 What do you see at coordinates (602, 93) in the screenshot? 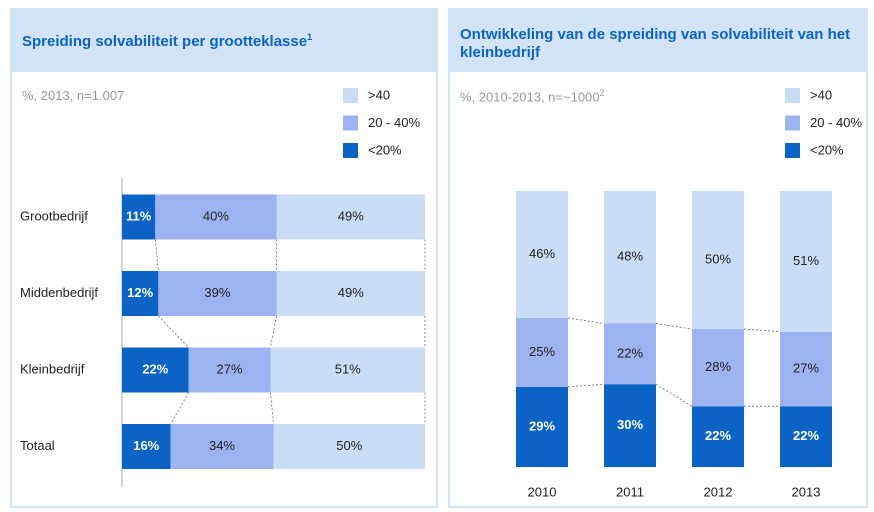
I see `footnote-mark: 2` at bounding box center [602, 93].